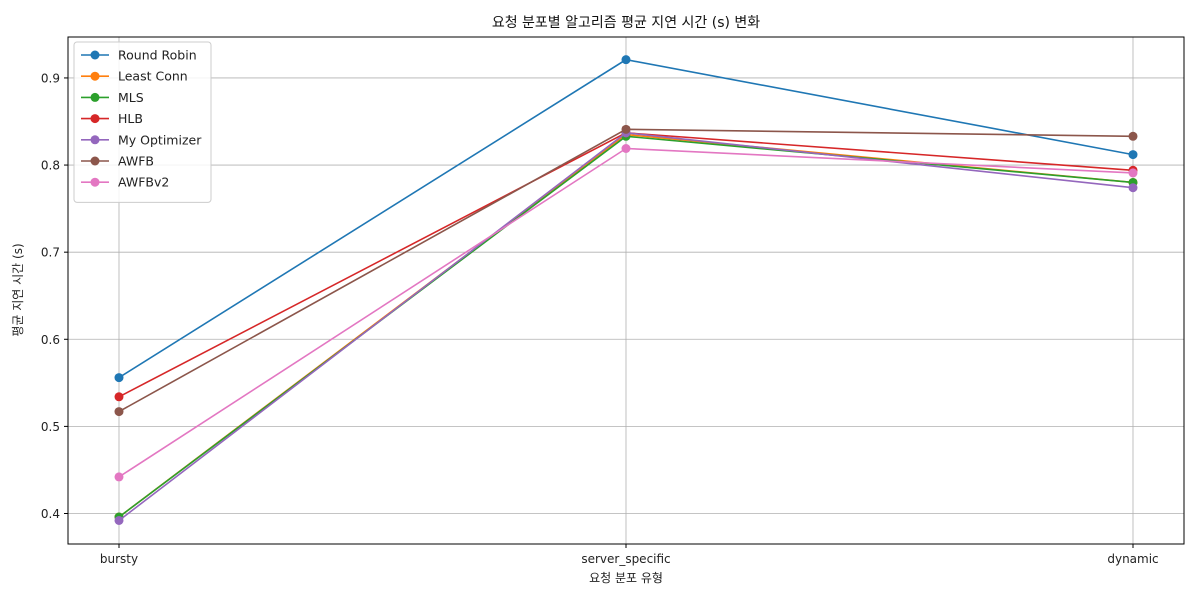  I want to click on legend-item: AWFBv2, so click(125, 182).